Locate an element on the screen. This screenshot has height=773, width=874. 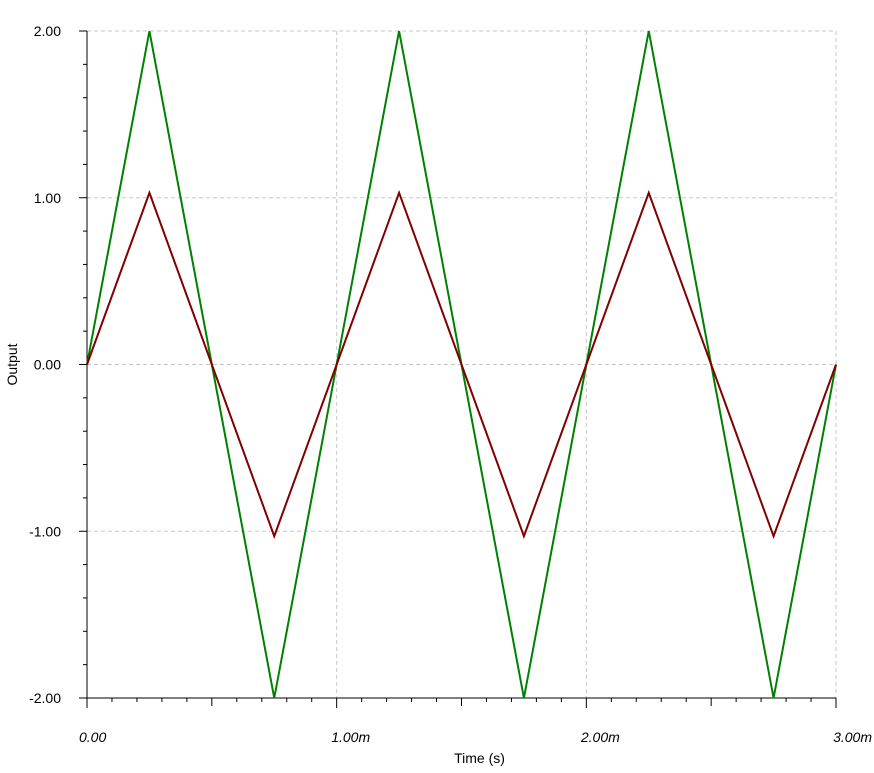
x-tick-label: 1.00m is located at coordinates (350, 737).